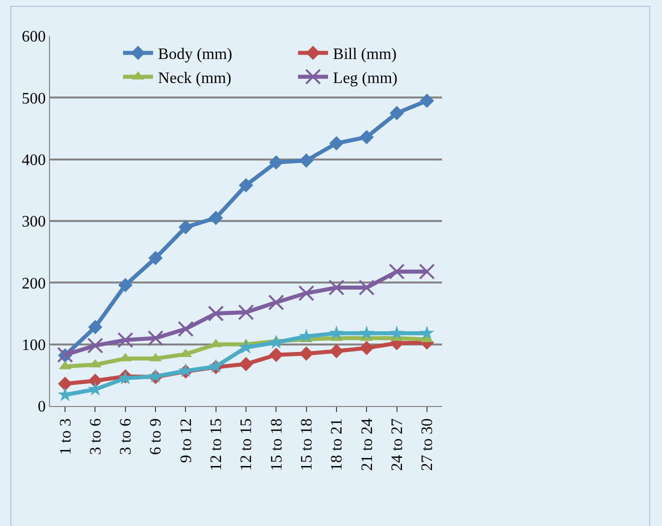 This screenshot has height=526, width=662. Describe the element at coordinates (365, 78) in the screenshot. I see `legend-label: Leg (mm)` at that location.